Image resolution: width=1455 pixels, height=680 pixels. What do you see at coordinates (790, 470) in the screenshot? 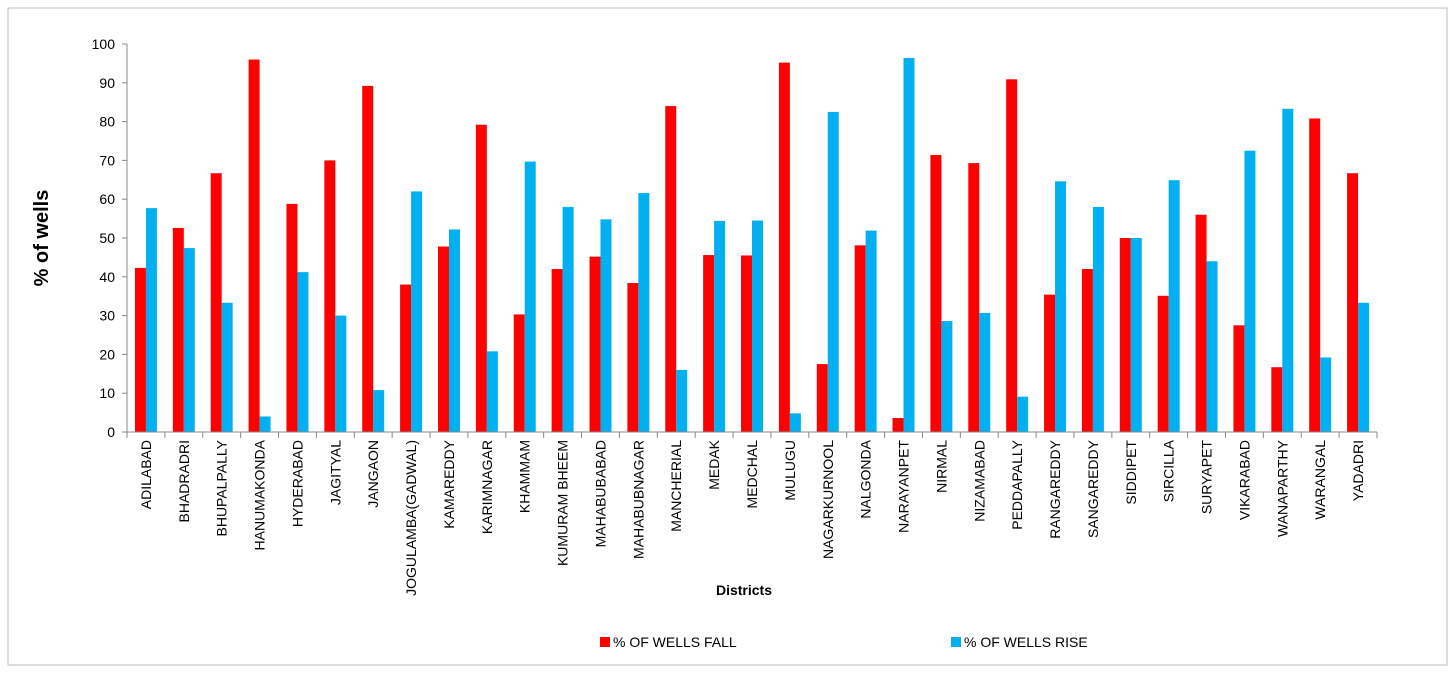
I see `x-tick-label: MULUGU` at bounding box center [790, 470].